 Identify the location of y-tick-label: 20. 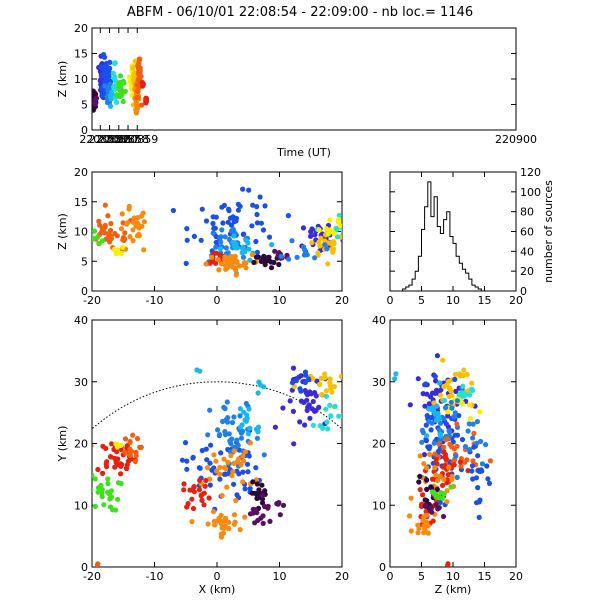
(527, 271).